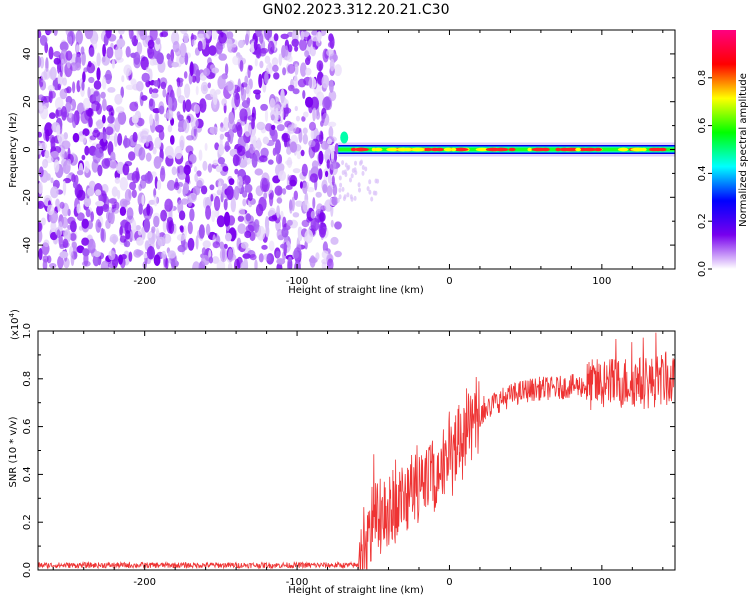  What do you see at coordinates (743, 150) in the screenshot?
I see `colorbar-label: Normalized spectral amplitude` at bounding box center [743, 150].